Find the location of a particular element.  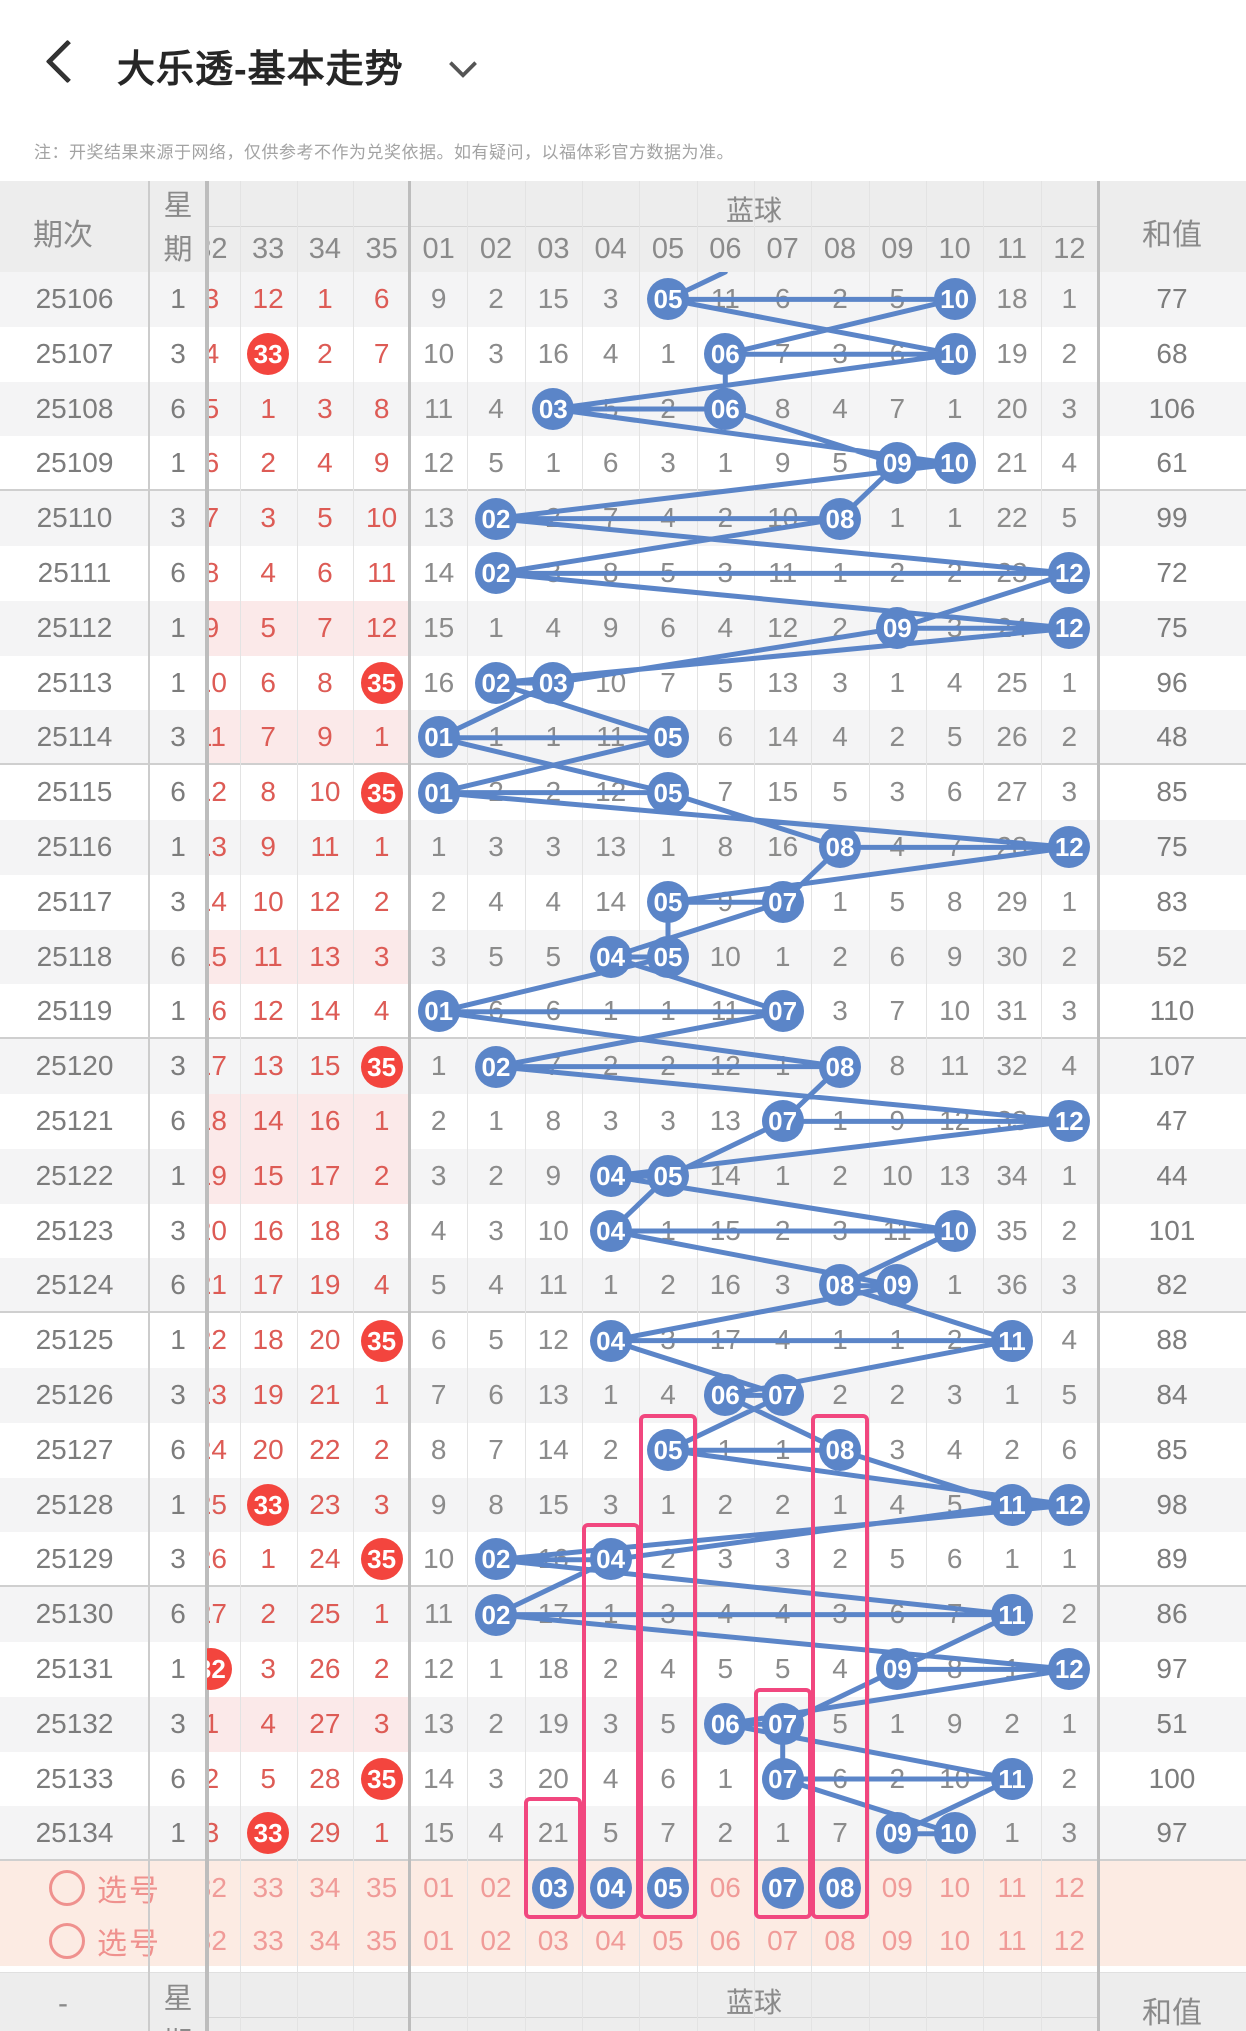

blue-cell: 8 is located at coordinates (610, 572).